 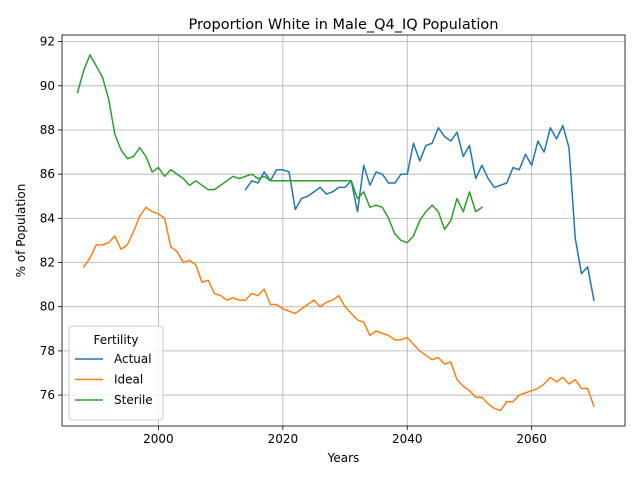 I want to click on y-tick-label: 92, so click(x=47, y=42).